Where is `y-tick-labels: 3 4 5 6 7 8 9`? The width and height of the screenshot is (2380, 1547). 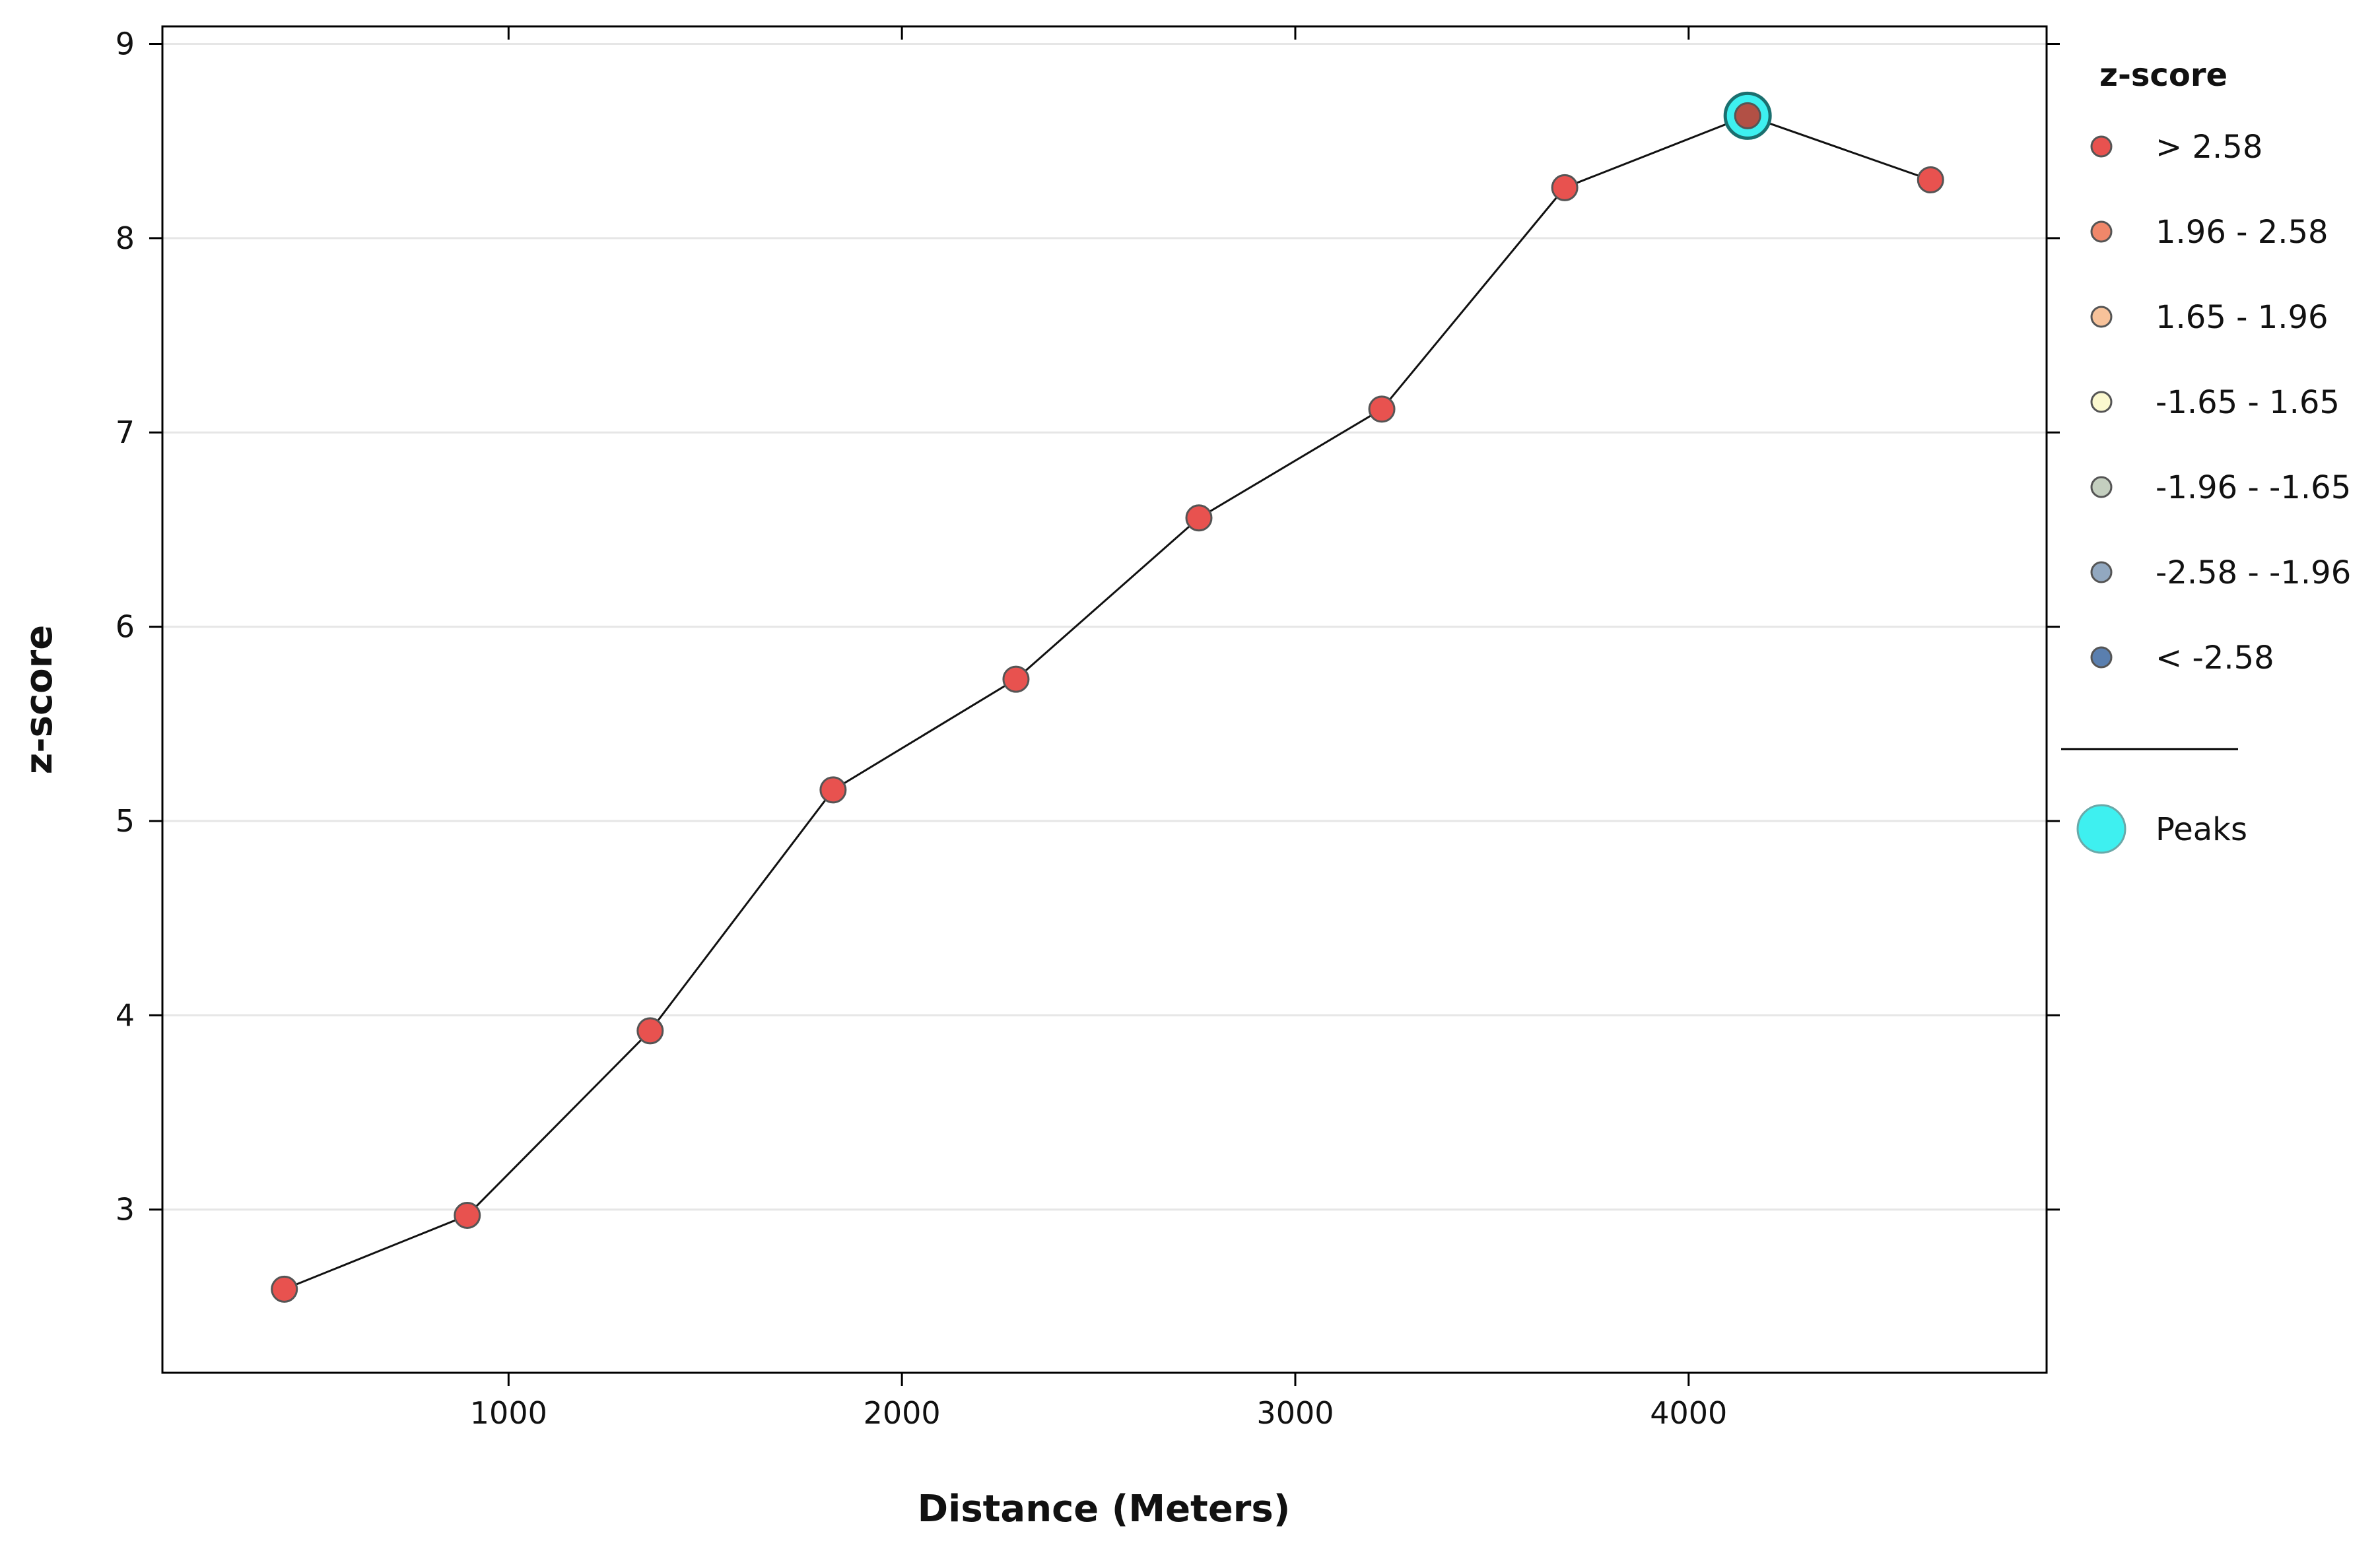
y-tick-labels: 3 4 5 6 7 8 9 is located at coordinates (125, 626).